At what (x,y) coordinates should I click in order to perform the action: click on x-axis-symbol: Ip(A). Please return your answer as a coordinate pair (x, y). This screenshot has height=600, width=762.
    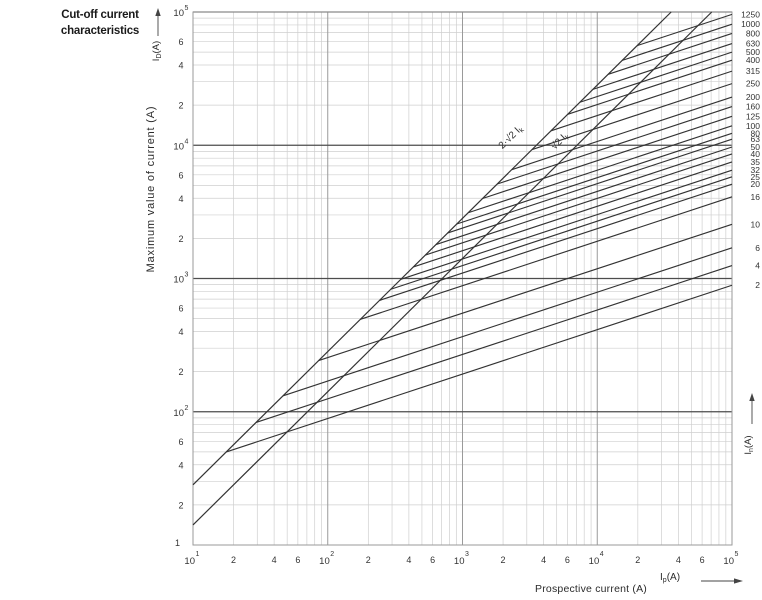
    Looking at the image, I should click on (670, 578).